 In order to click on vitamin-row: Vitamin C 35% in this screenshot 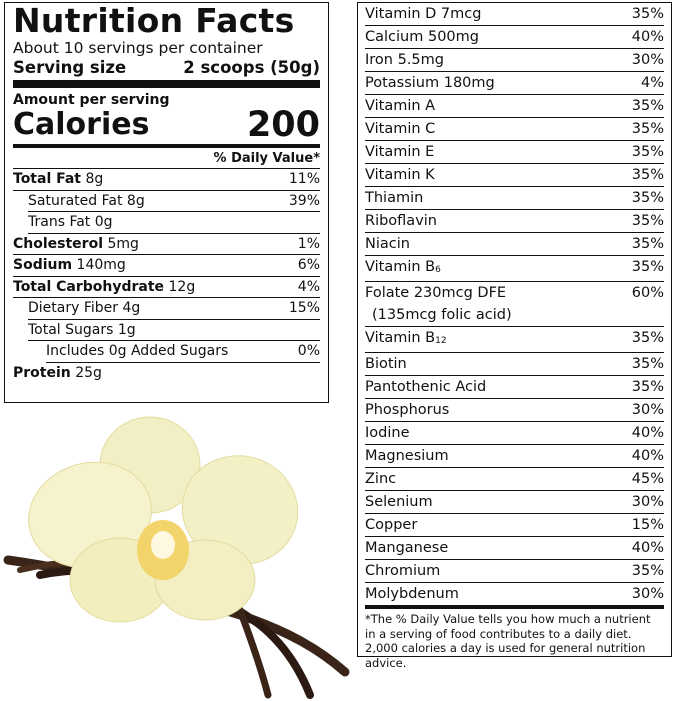, I will do `click(514, 129)`.